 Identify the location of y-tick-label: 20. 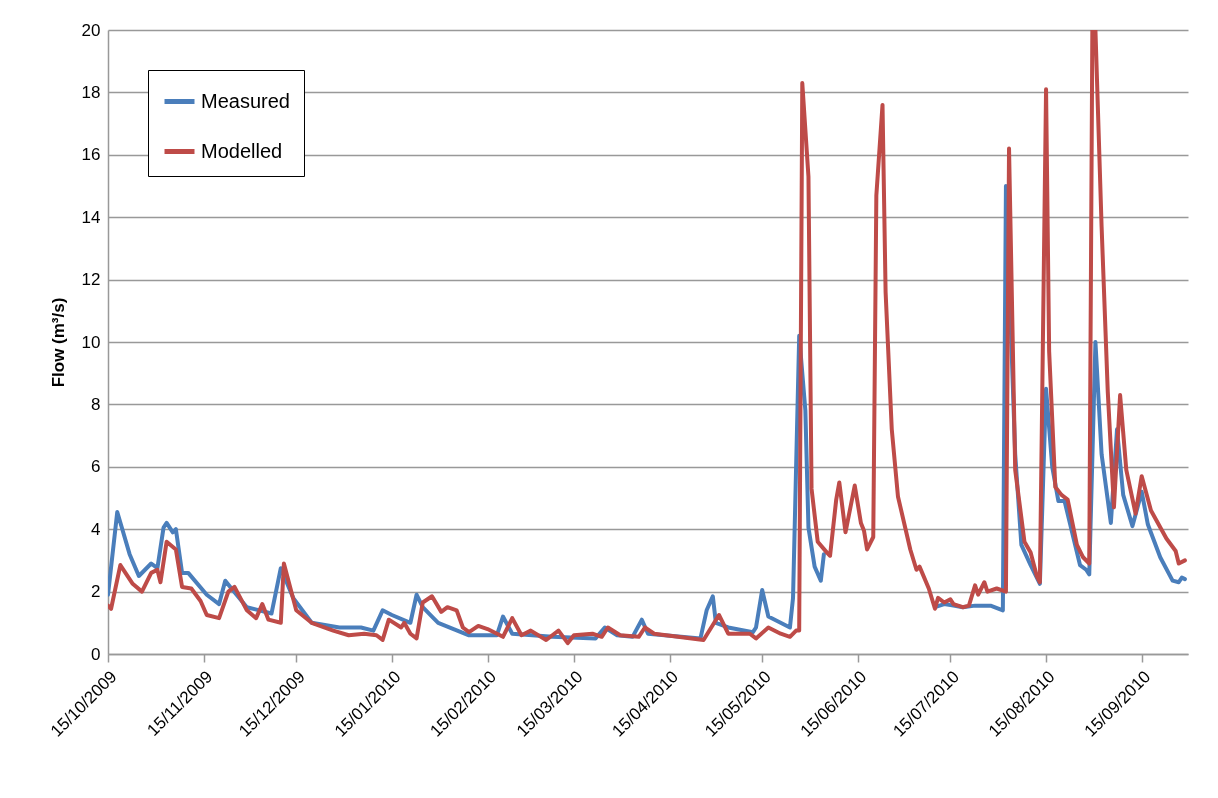
(91, 30).